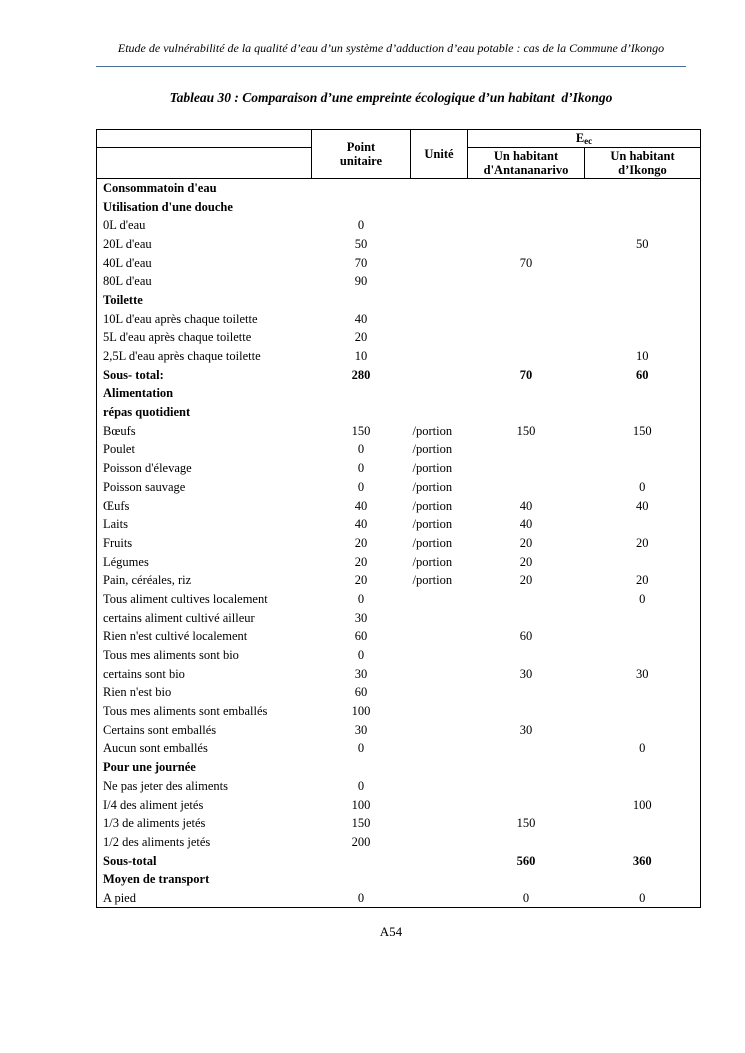 Image resolution: width=745 pixels, height=1053 pixels. I want to click on row-label: Pain, céréales, riz, so click(147, 580).